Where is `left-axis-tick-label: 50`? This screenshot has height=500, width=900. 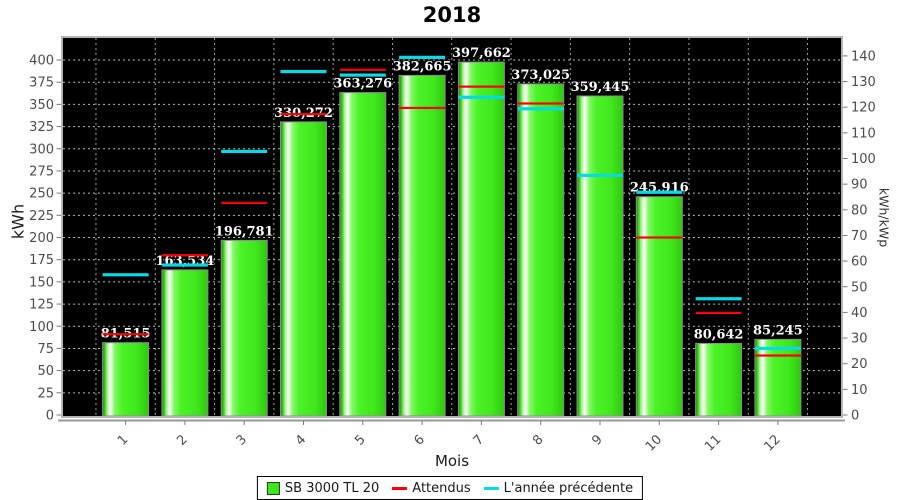
left-axis-tick-label: 50 is located at coordinates (45, 371).